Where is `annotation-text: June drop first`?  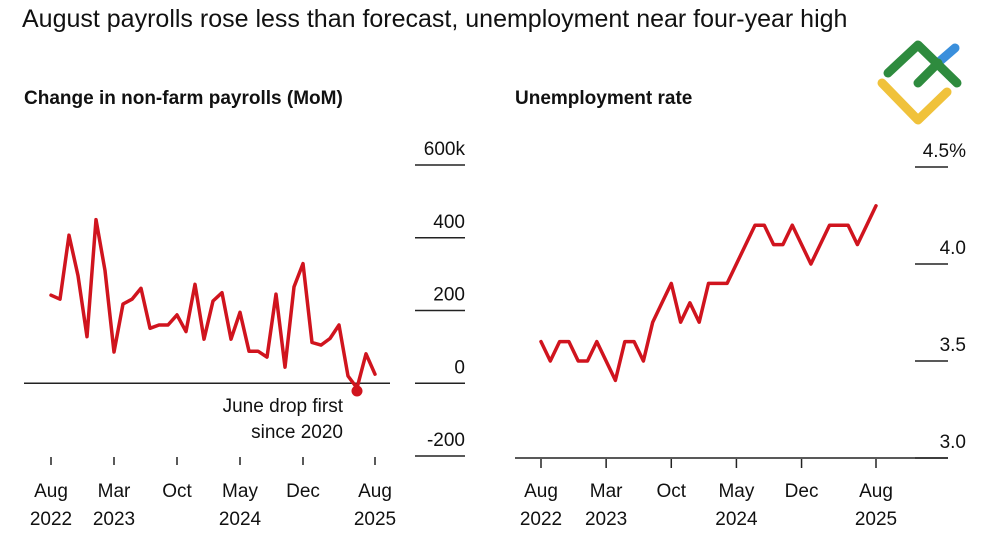
annotation-text: June drop first is located at coordinates (283, 406).